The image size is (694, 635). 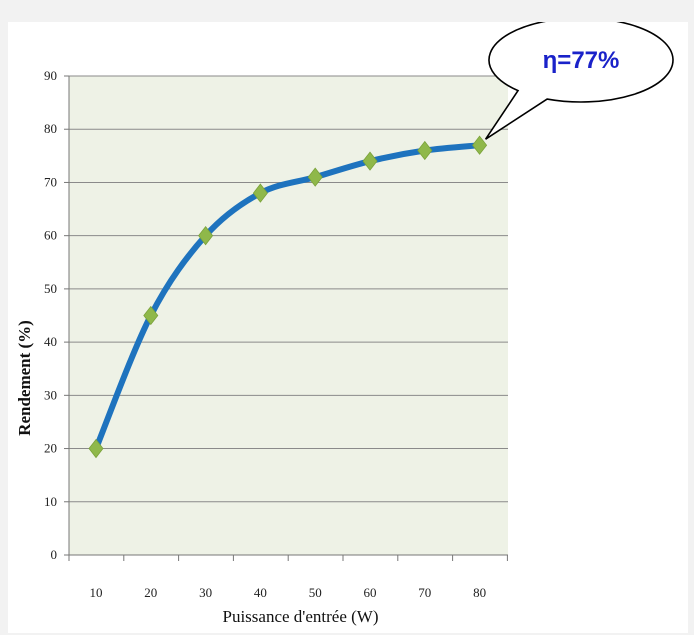 What do you see at coordinates (301, 616) in the screenshot?
I see `x-axis-title: Puissance d'entrée (W)` at bounding box center [301, 616].